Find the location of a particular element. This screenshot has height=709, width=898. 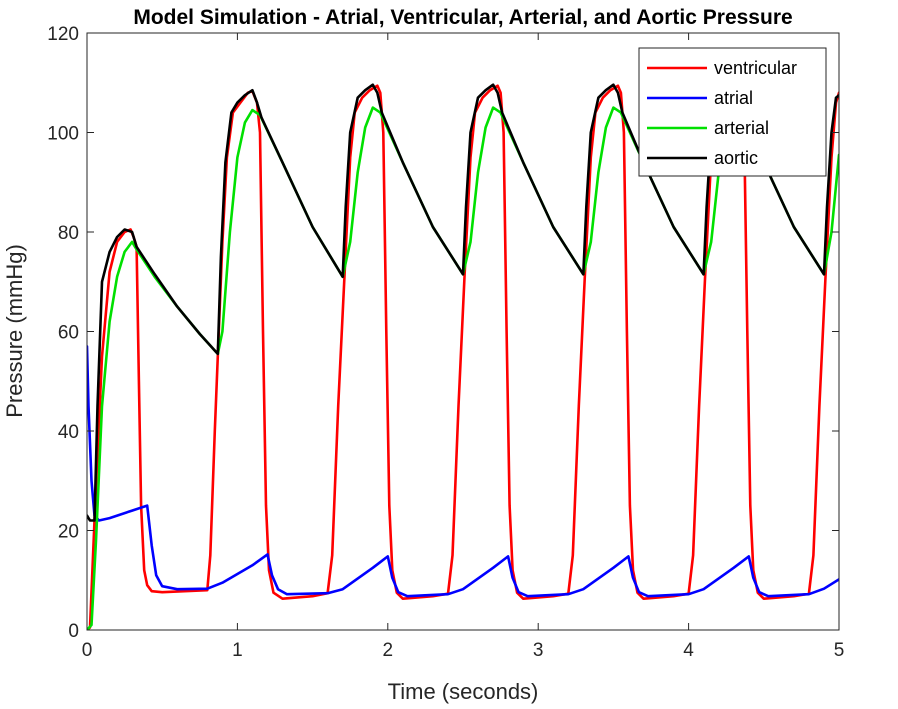

legend-label-ventricular: ventricular is located at coordinates (755, 68).